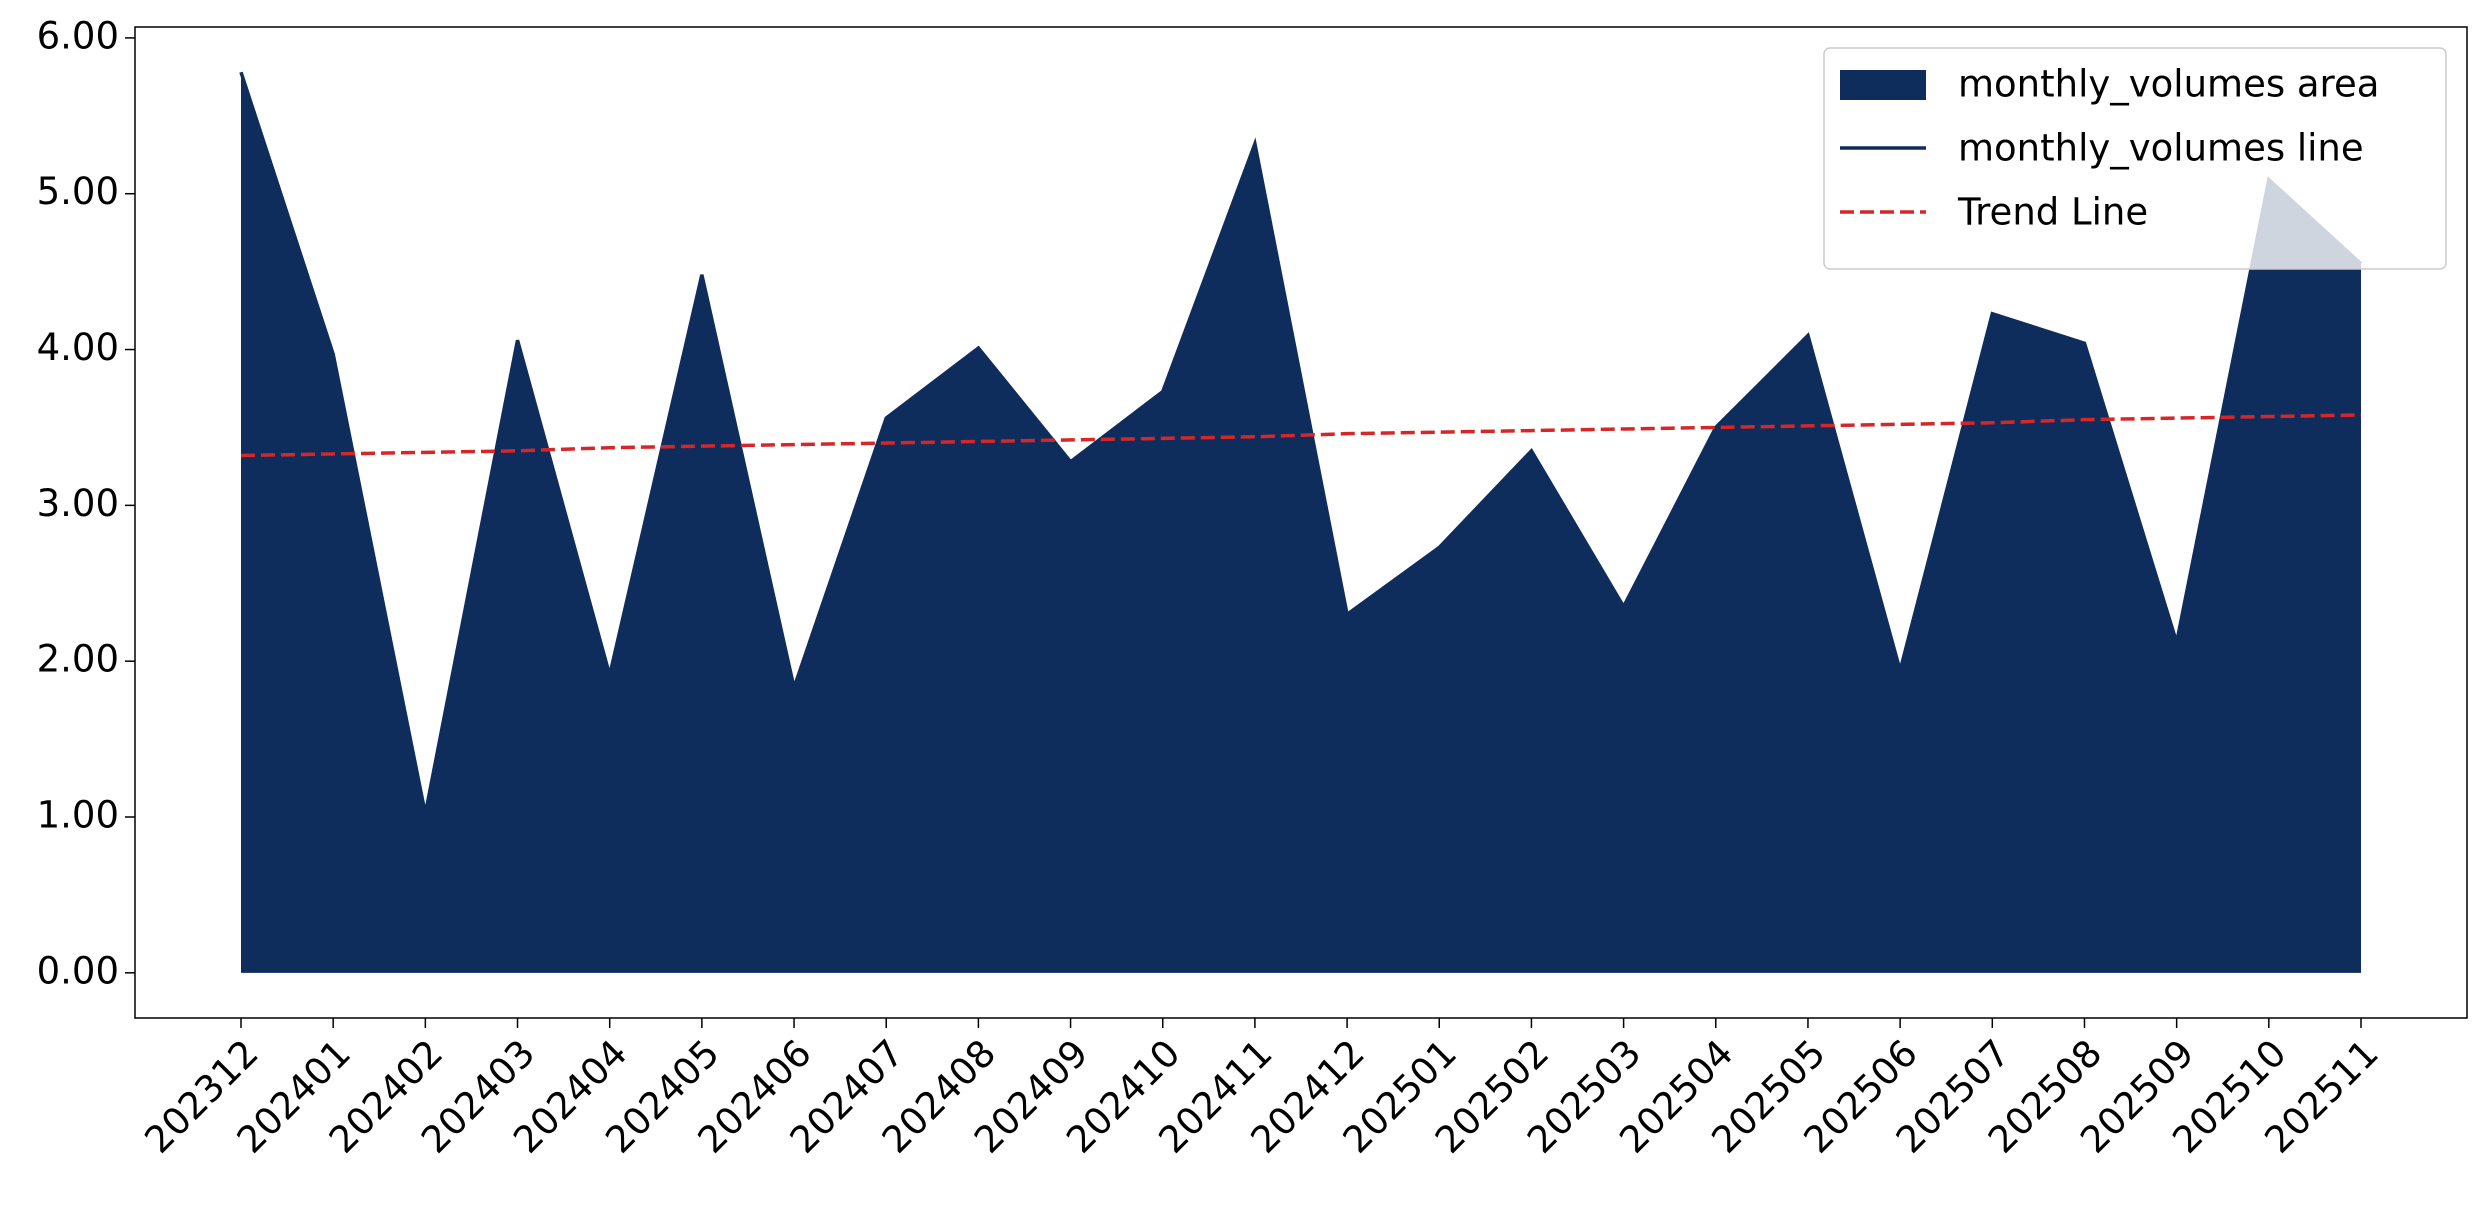 The width and height of the screenshot is (2489, 1205). I want to click on y-tick-label: 4.00, so click(78, 347).